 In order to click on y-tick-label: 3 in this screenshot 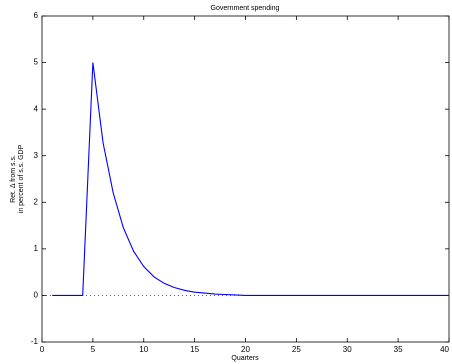, I will do `click(36, 155)`.